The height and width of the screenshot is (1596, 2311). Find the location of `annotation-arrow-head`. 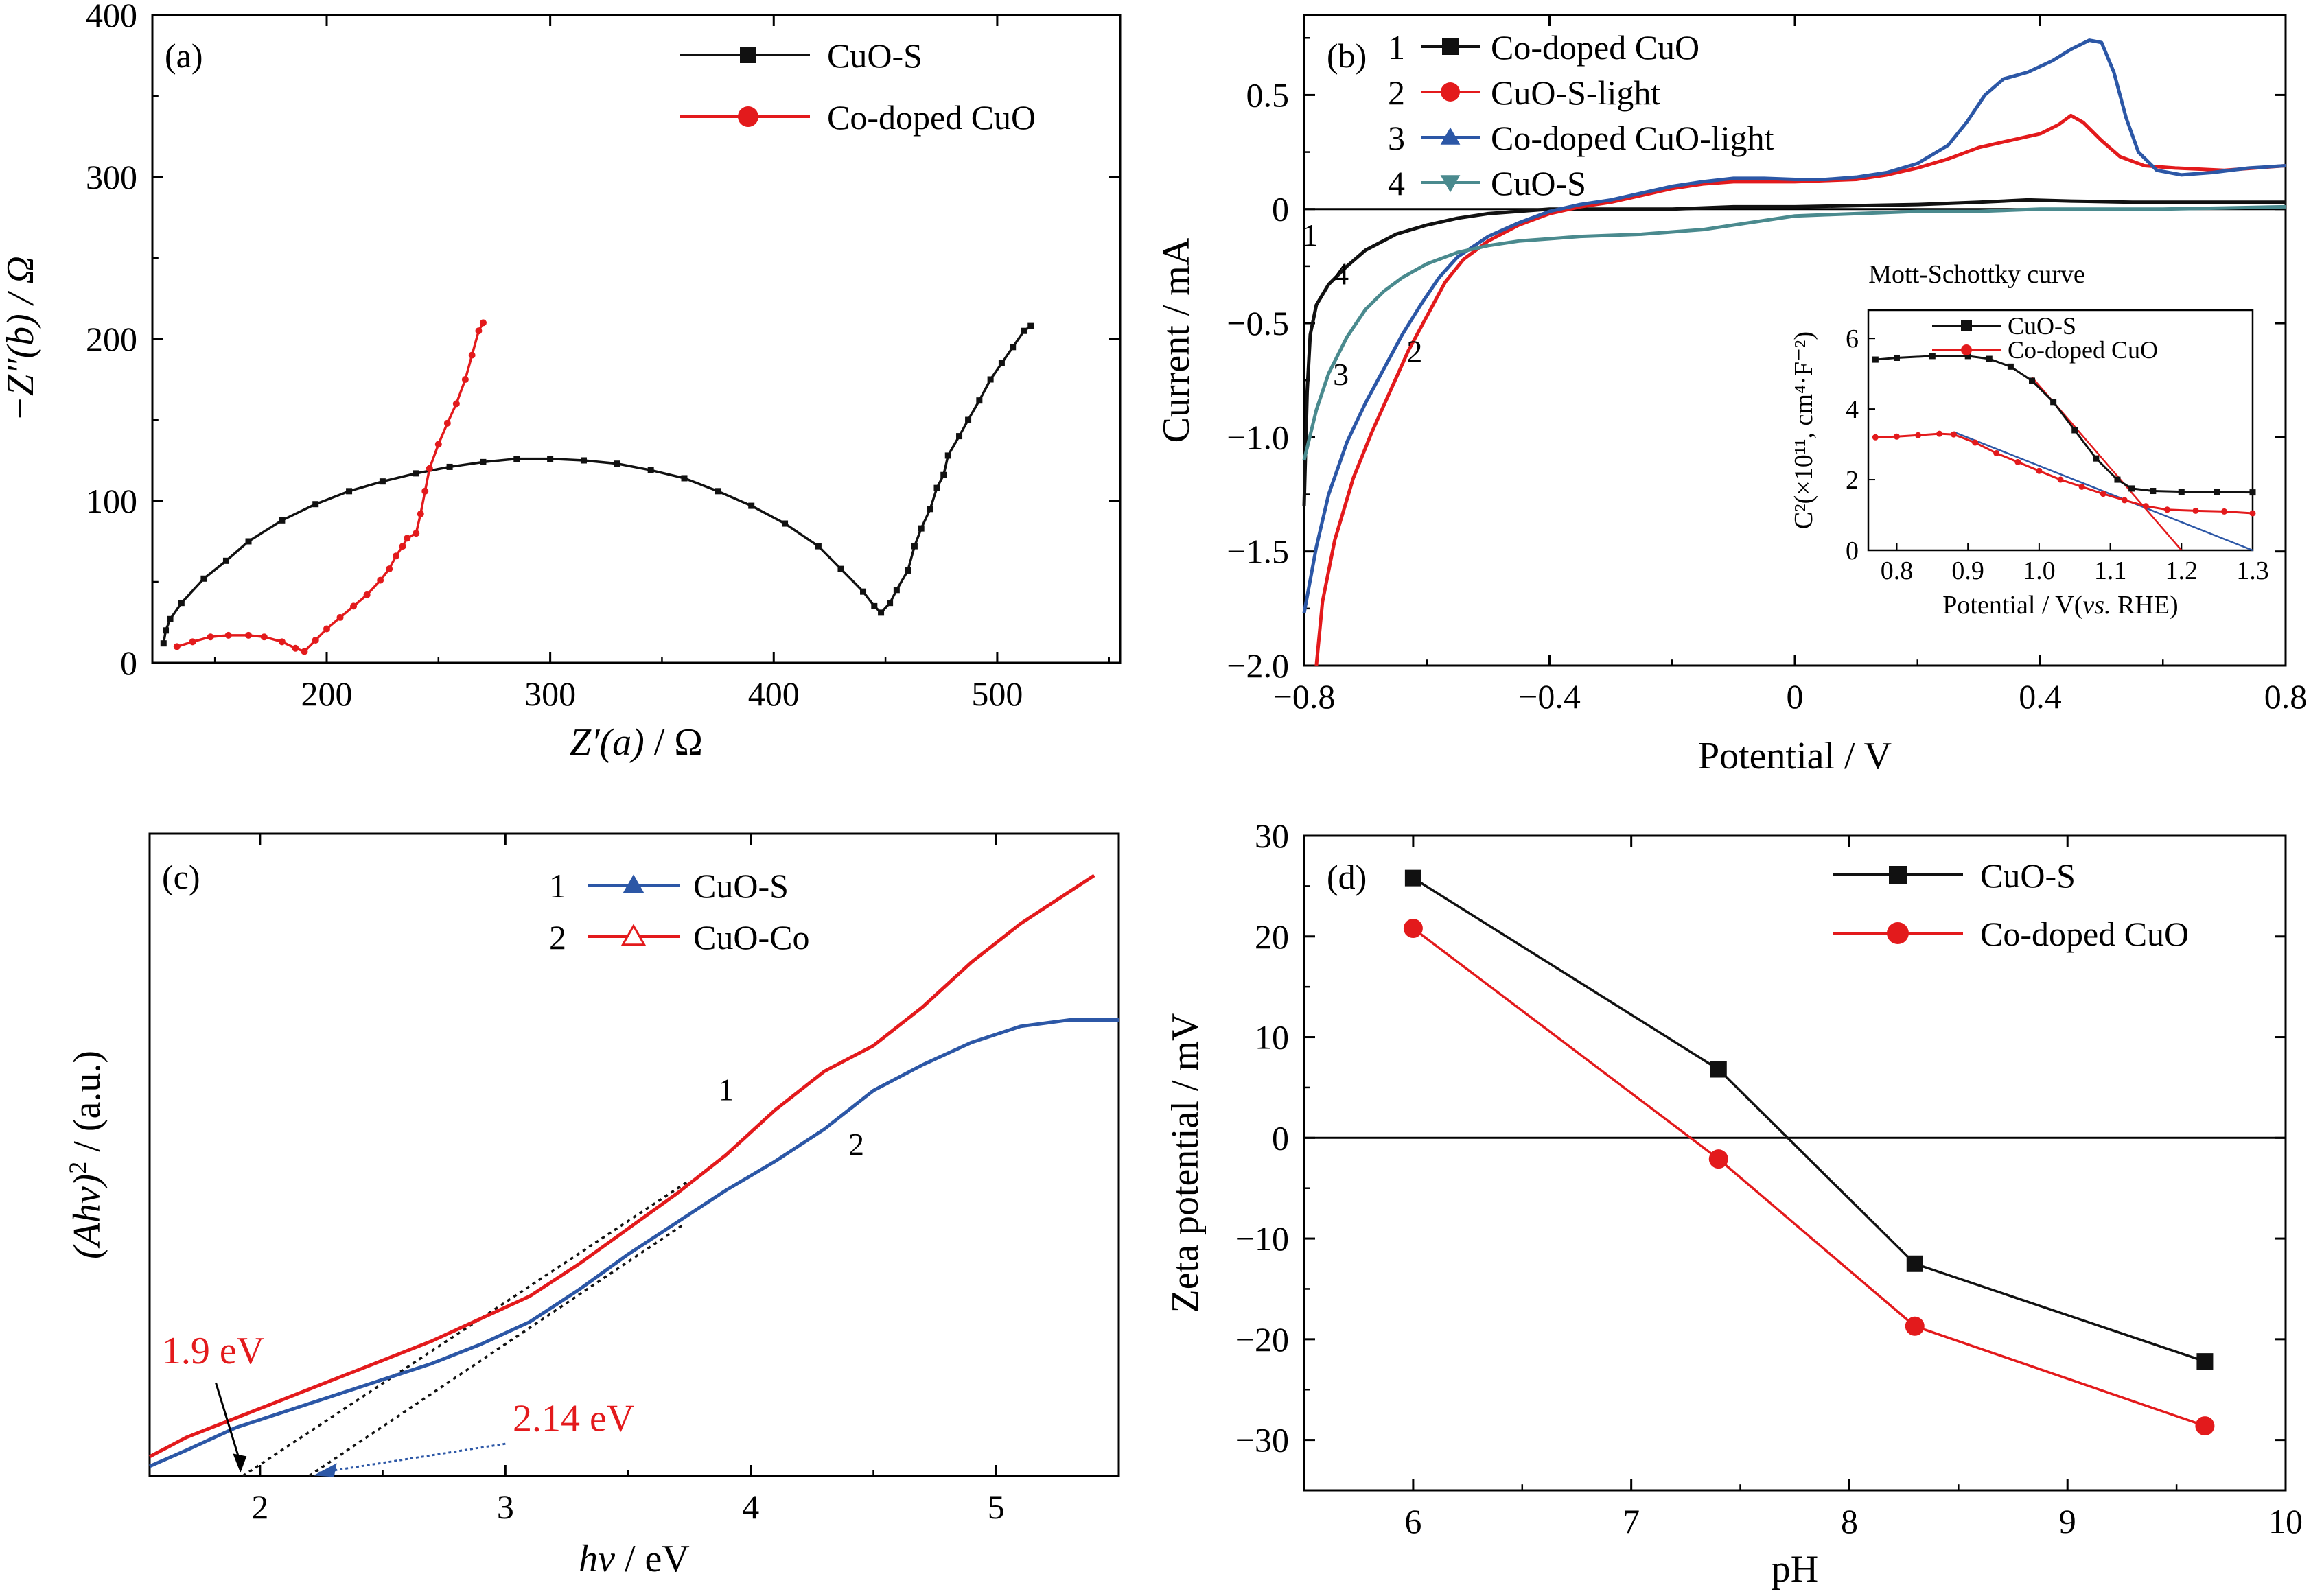

annotation-arrow-head is located at coordinates (240, 1463).